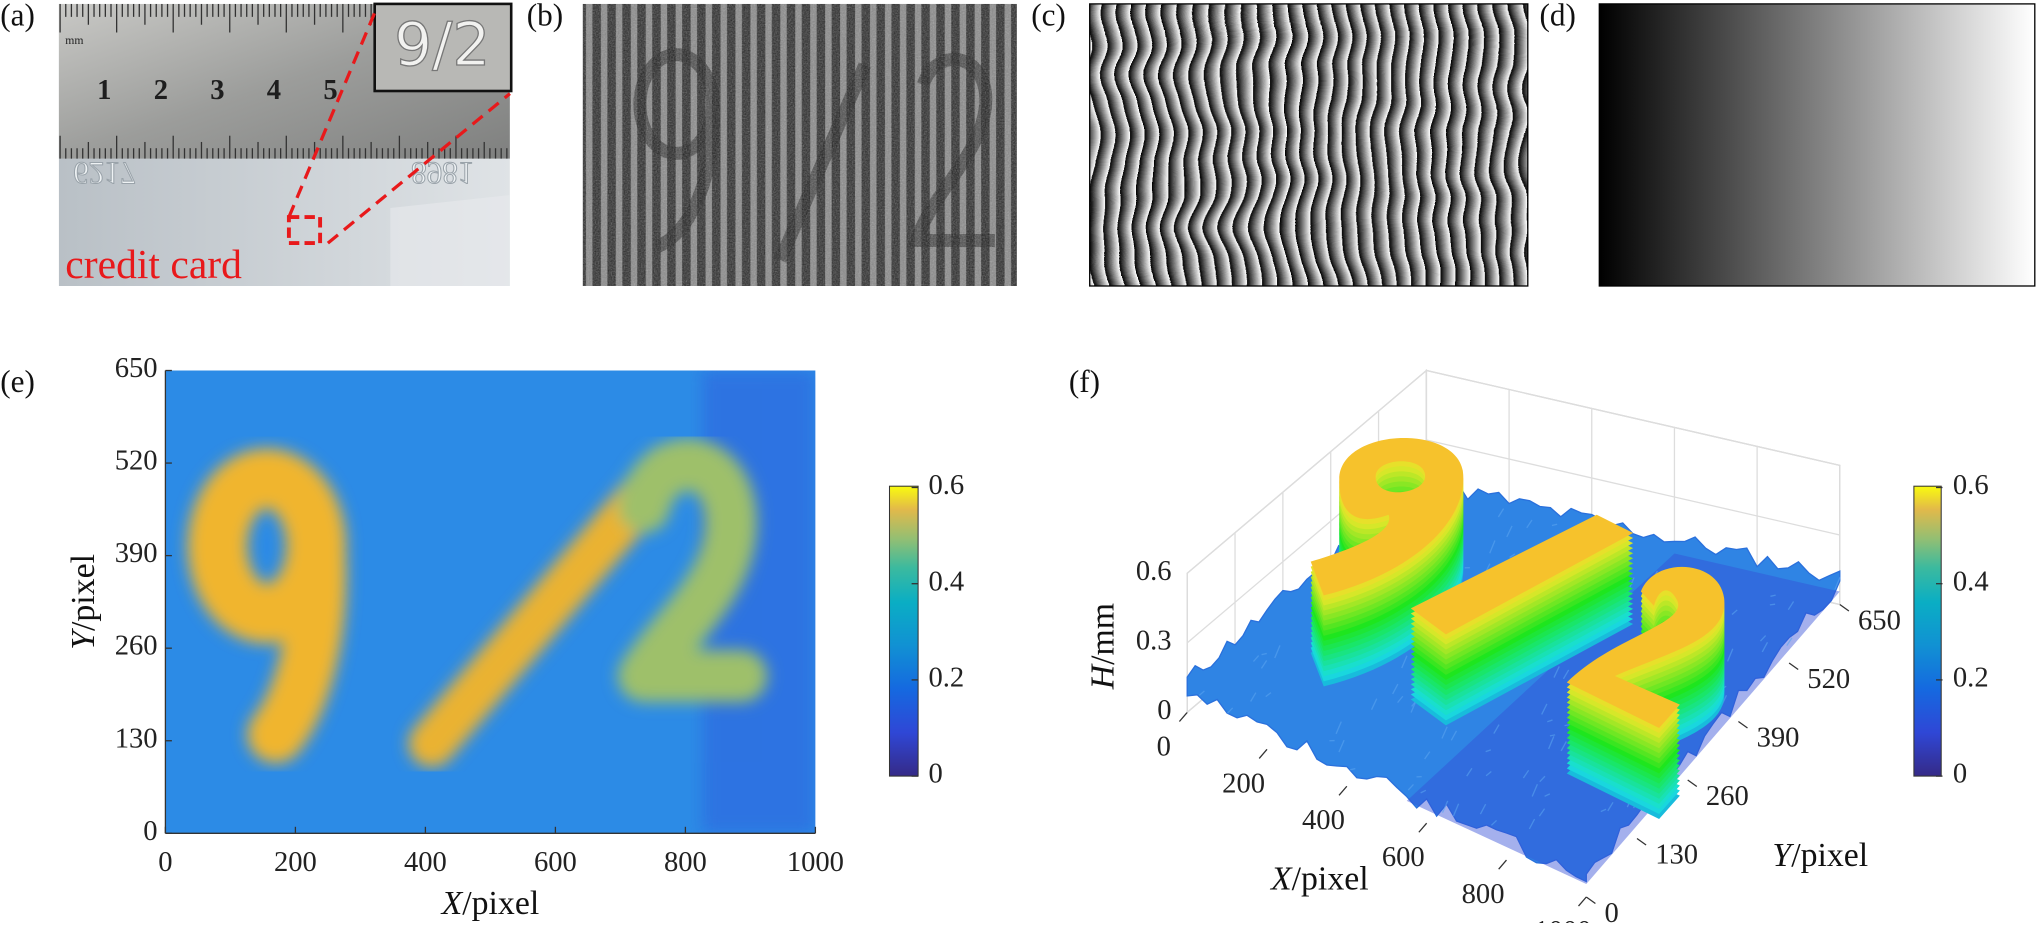 The height and width of the screenshot is (928, 2039). What do you see at coordinates (217, 90) in the screenshot?
I see `ruler-number: 3` at bounding box center [217, 90].